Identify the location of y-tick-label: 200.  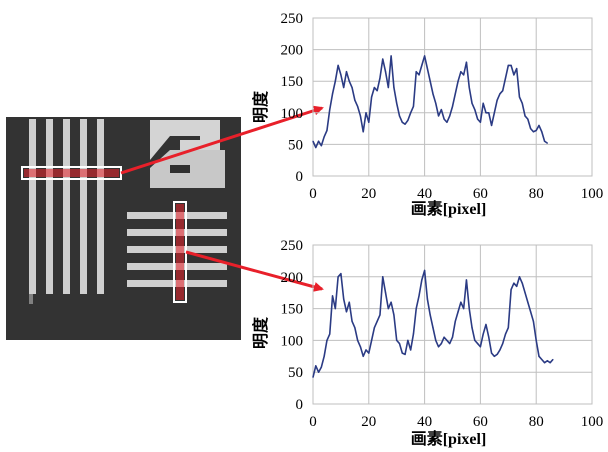
(292, 51).